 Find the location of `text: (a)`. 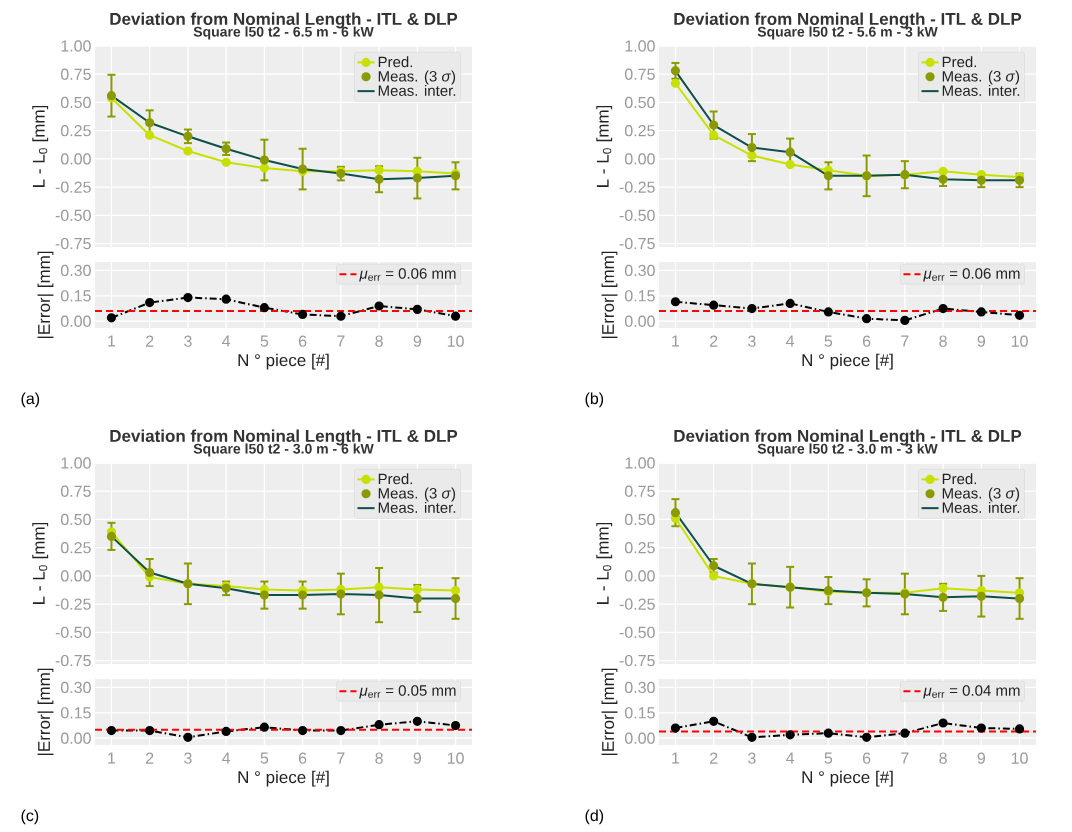

text: (a) is located at coordinates (30, 400).